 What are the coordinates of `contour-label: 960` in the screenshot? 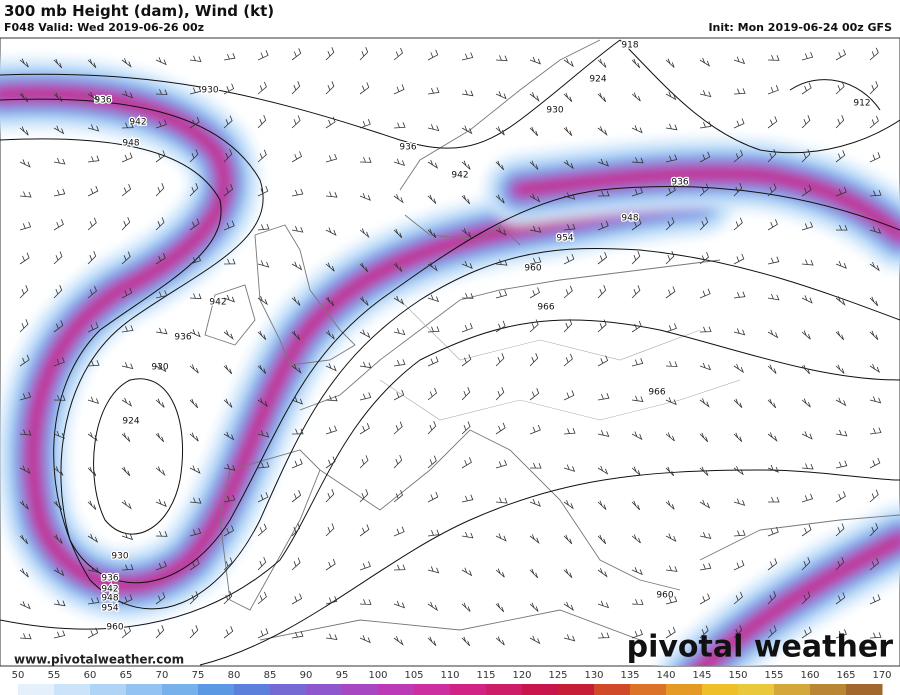 It's located at (532, 269).